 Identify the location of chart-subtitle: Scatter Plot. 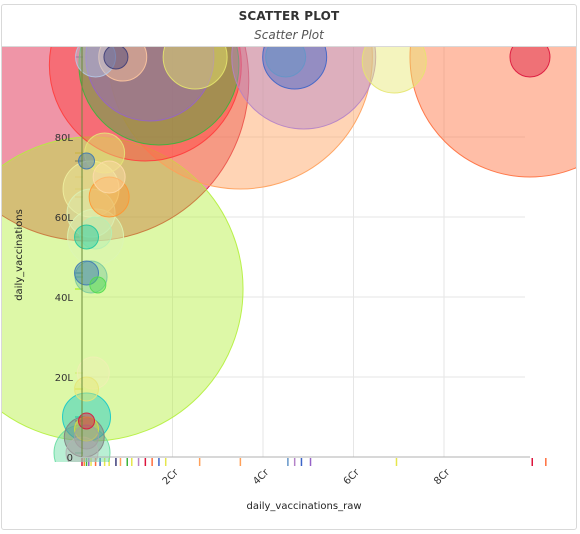
(289, 35).